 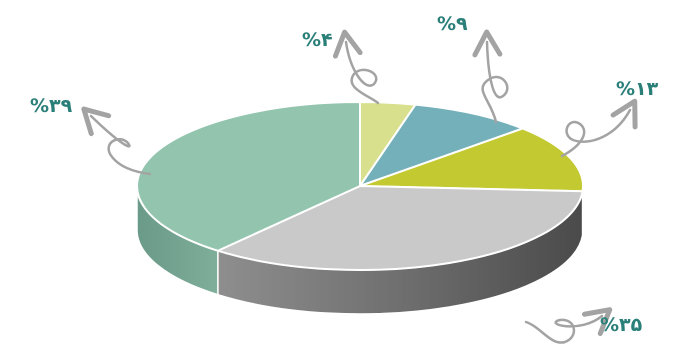 I want to click on slice-4-arrow, so click(x=356, y=67).